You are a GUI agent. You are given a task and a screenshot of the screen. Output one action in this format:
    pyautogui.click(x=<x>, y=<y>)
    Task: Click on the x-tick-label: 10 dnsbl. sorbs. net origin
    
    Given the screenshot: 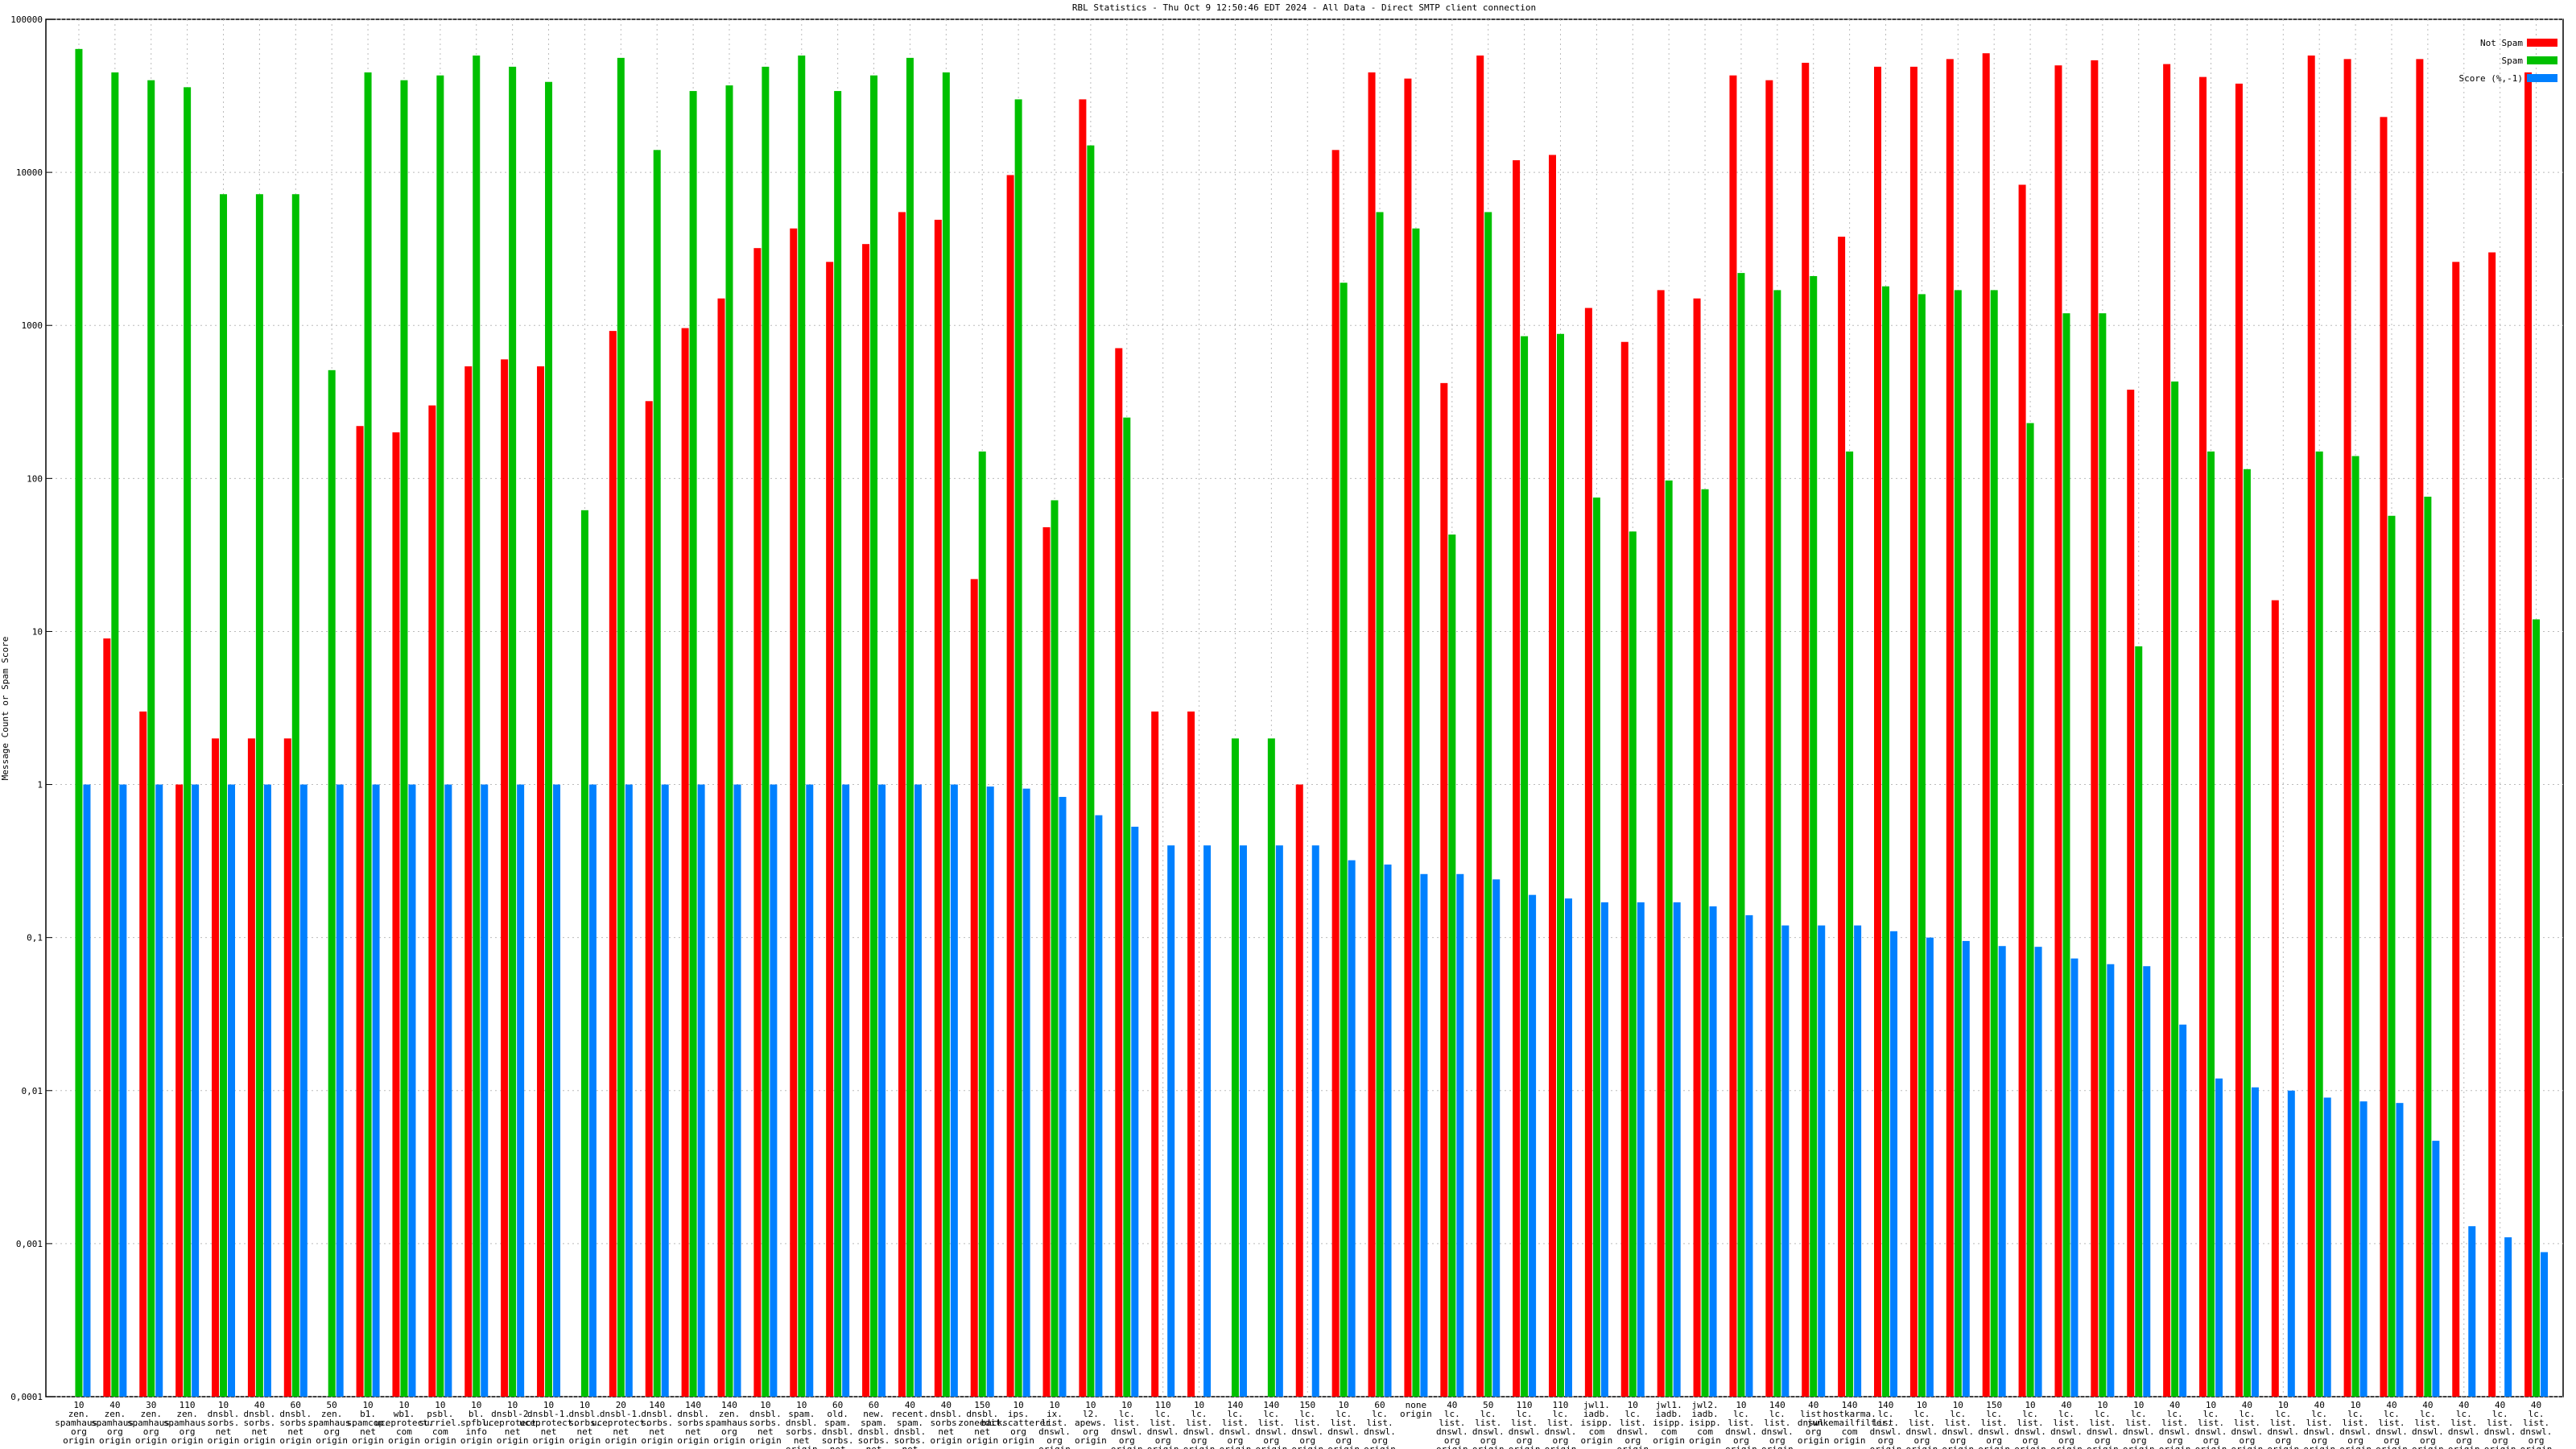 What is the action you would take?
    pyautogui.click(x=765, y=1423)
    